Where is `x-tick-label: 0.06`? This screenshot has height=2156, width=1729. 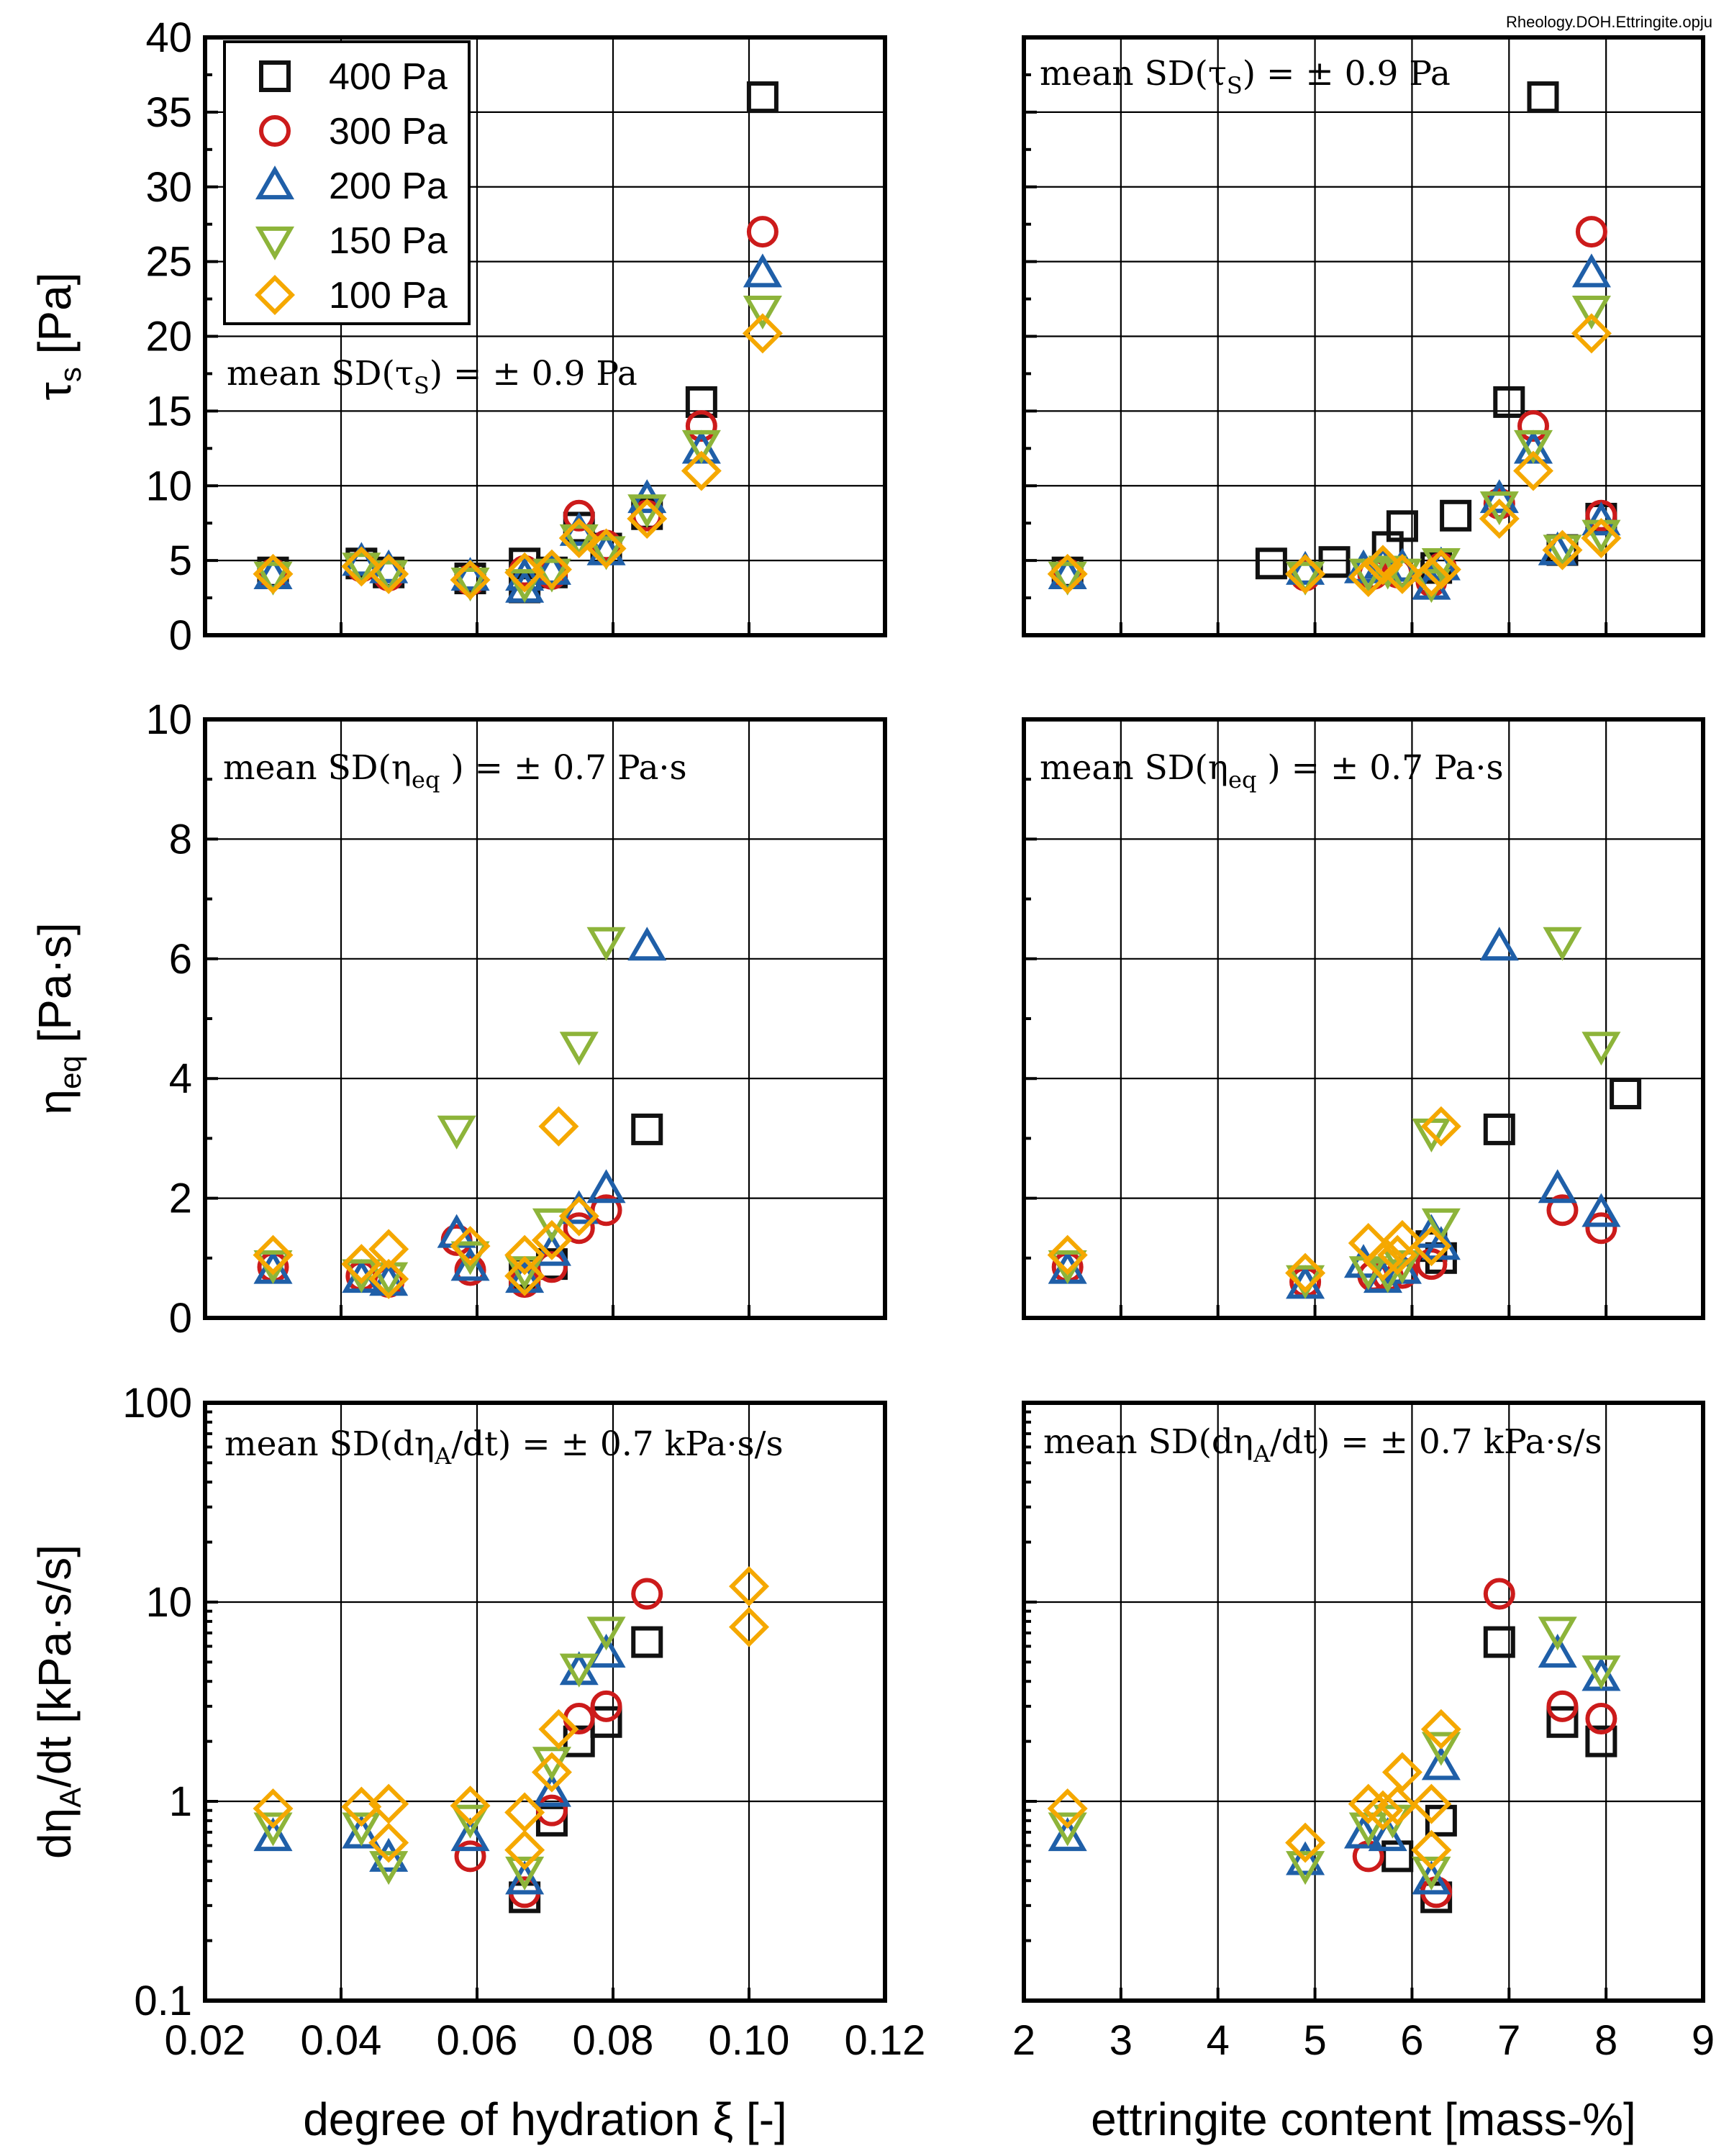 x-tick-label: 0.06 is located at coordinates (477, 2040).